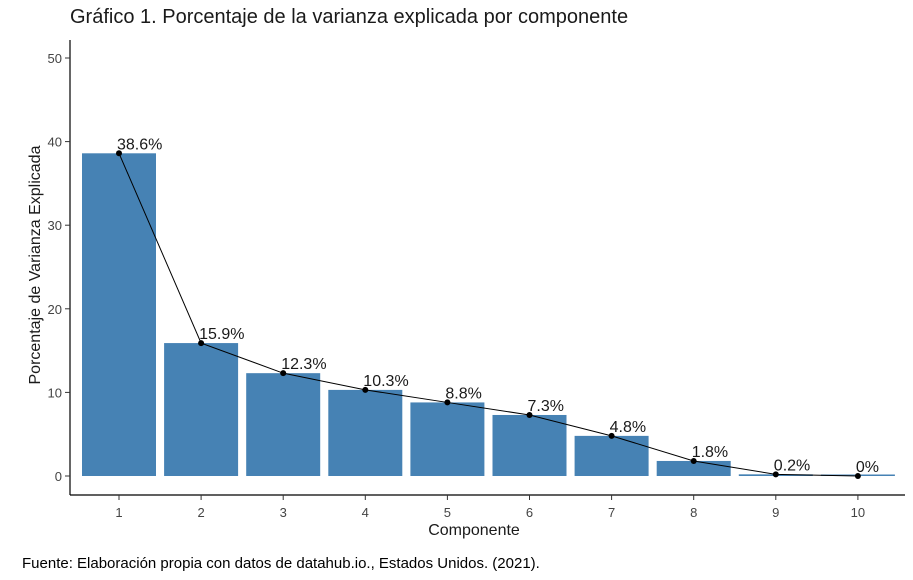 The width and height of the screenshot is (913, 580). What do you see at coordinates (118, 512) in the screenshot?
I see `x-tick-label-1: 1` at bounding box center [118, 512].